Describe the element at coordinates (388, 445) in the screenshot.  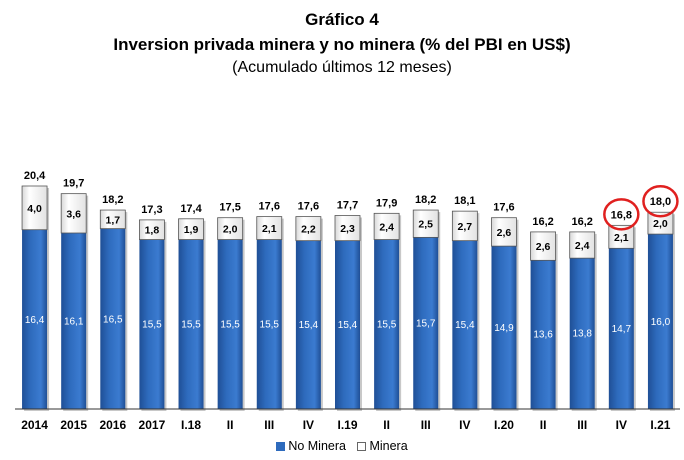
I see `legend-label-minera: Minera` at that location.